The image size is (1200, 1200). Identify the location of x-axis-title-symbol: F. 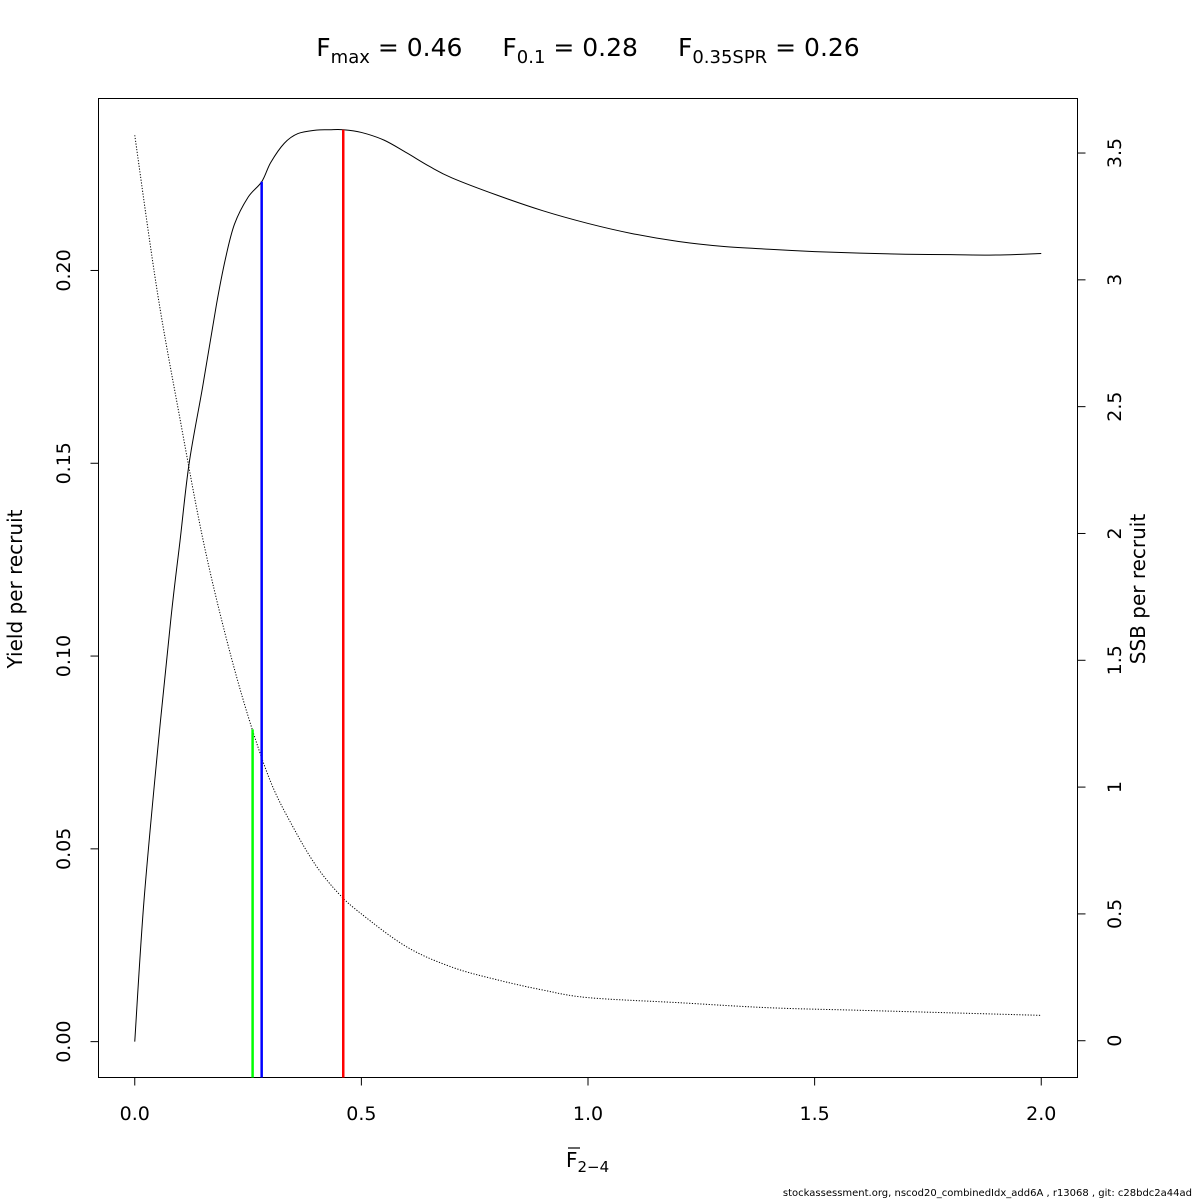
(572, 1160).